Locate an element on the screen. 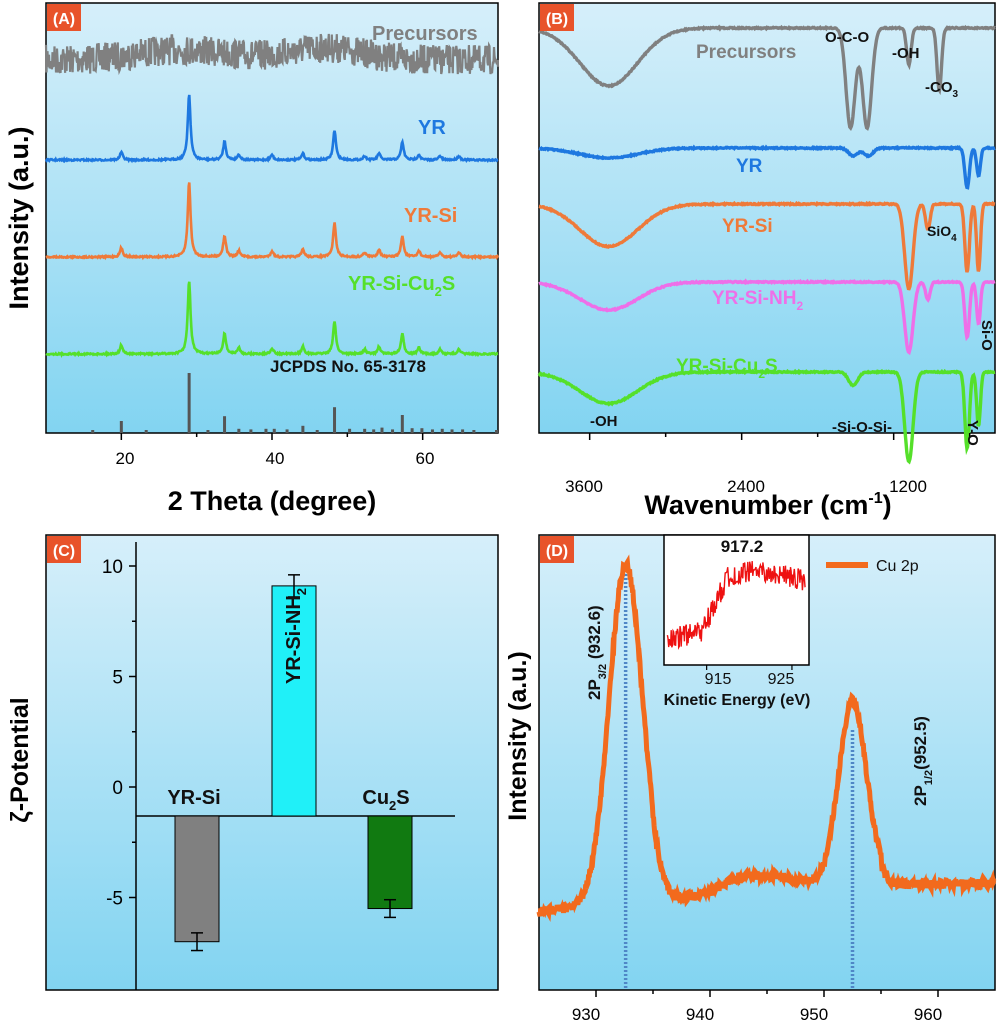  label-b-yr-si: YR-Si is located at coordinates (747, 226).